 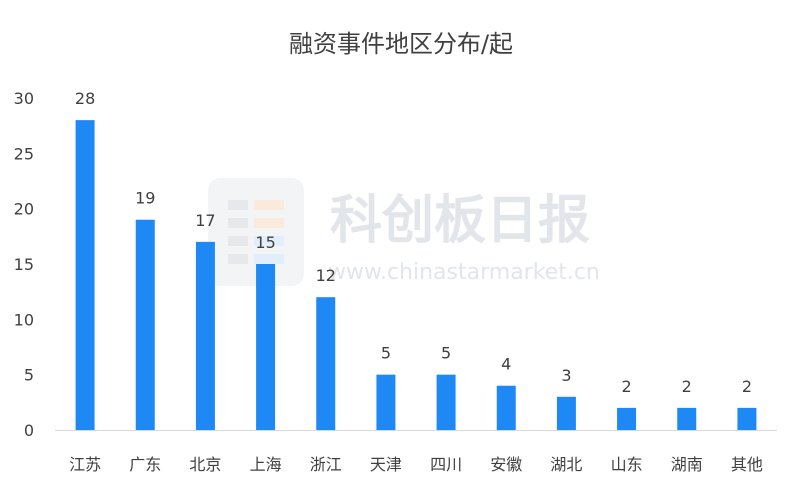 What do you see at coordinates (326, 275) in the screenshot?
I see `data-label: 12` at bounding box center [326, 275].